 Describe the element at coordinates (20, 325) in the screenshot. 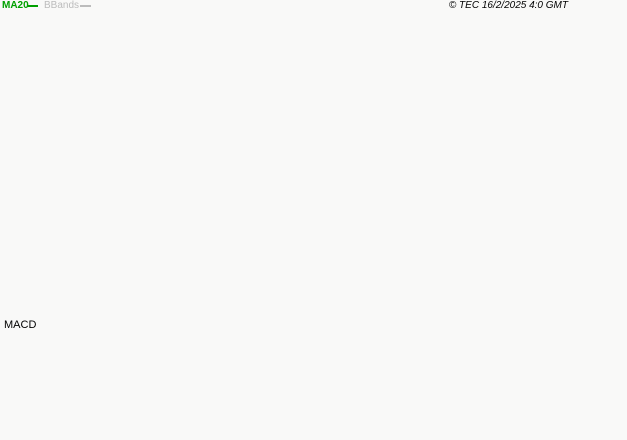

I see `macd-panel-title: MACD` at that location.